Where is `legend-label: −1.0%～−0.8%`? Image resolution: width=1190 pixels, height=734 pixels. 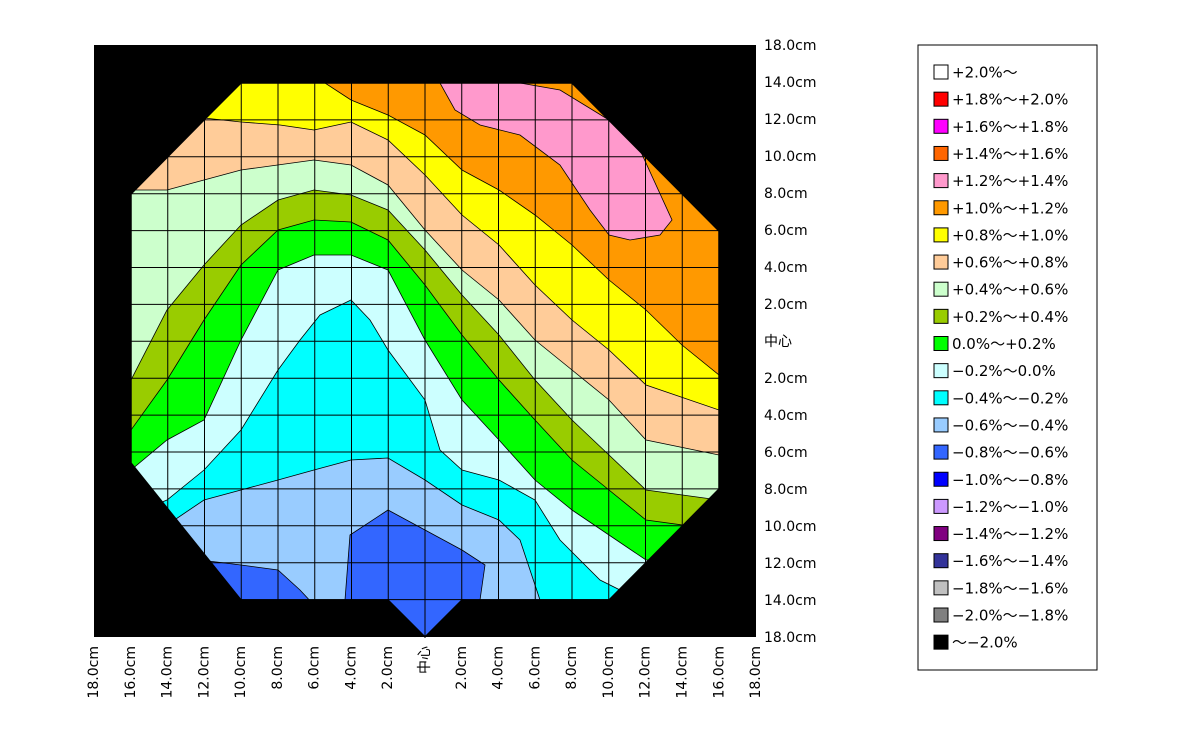
legend-label: −1.0%～−0.8% is located at coordinates (1010, 480).